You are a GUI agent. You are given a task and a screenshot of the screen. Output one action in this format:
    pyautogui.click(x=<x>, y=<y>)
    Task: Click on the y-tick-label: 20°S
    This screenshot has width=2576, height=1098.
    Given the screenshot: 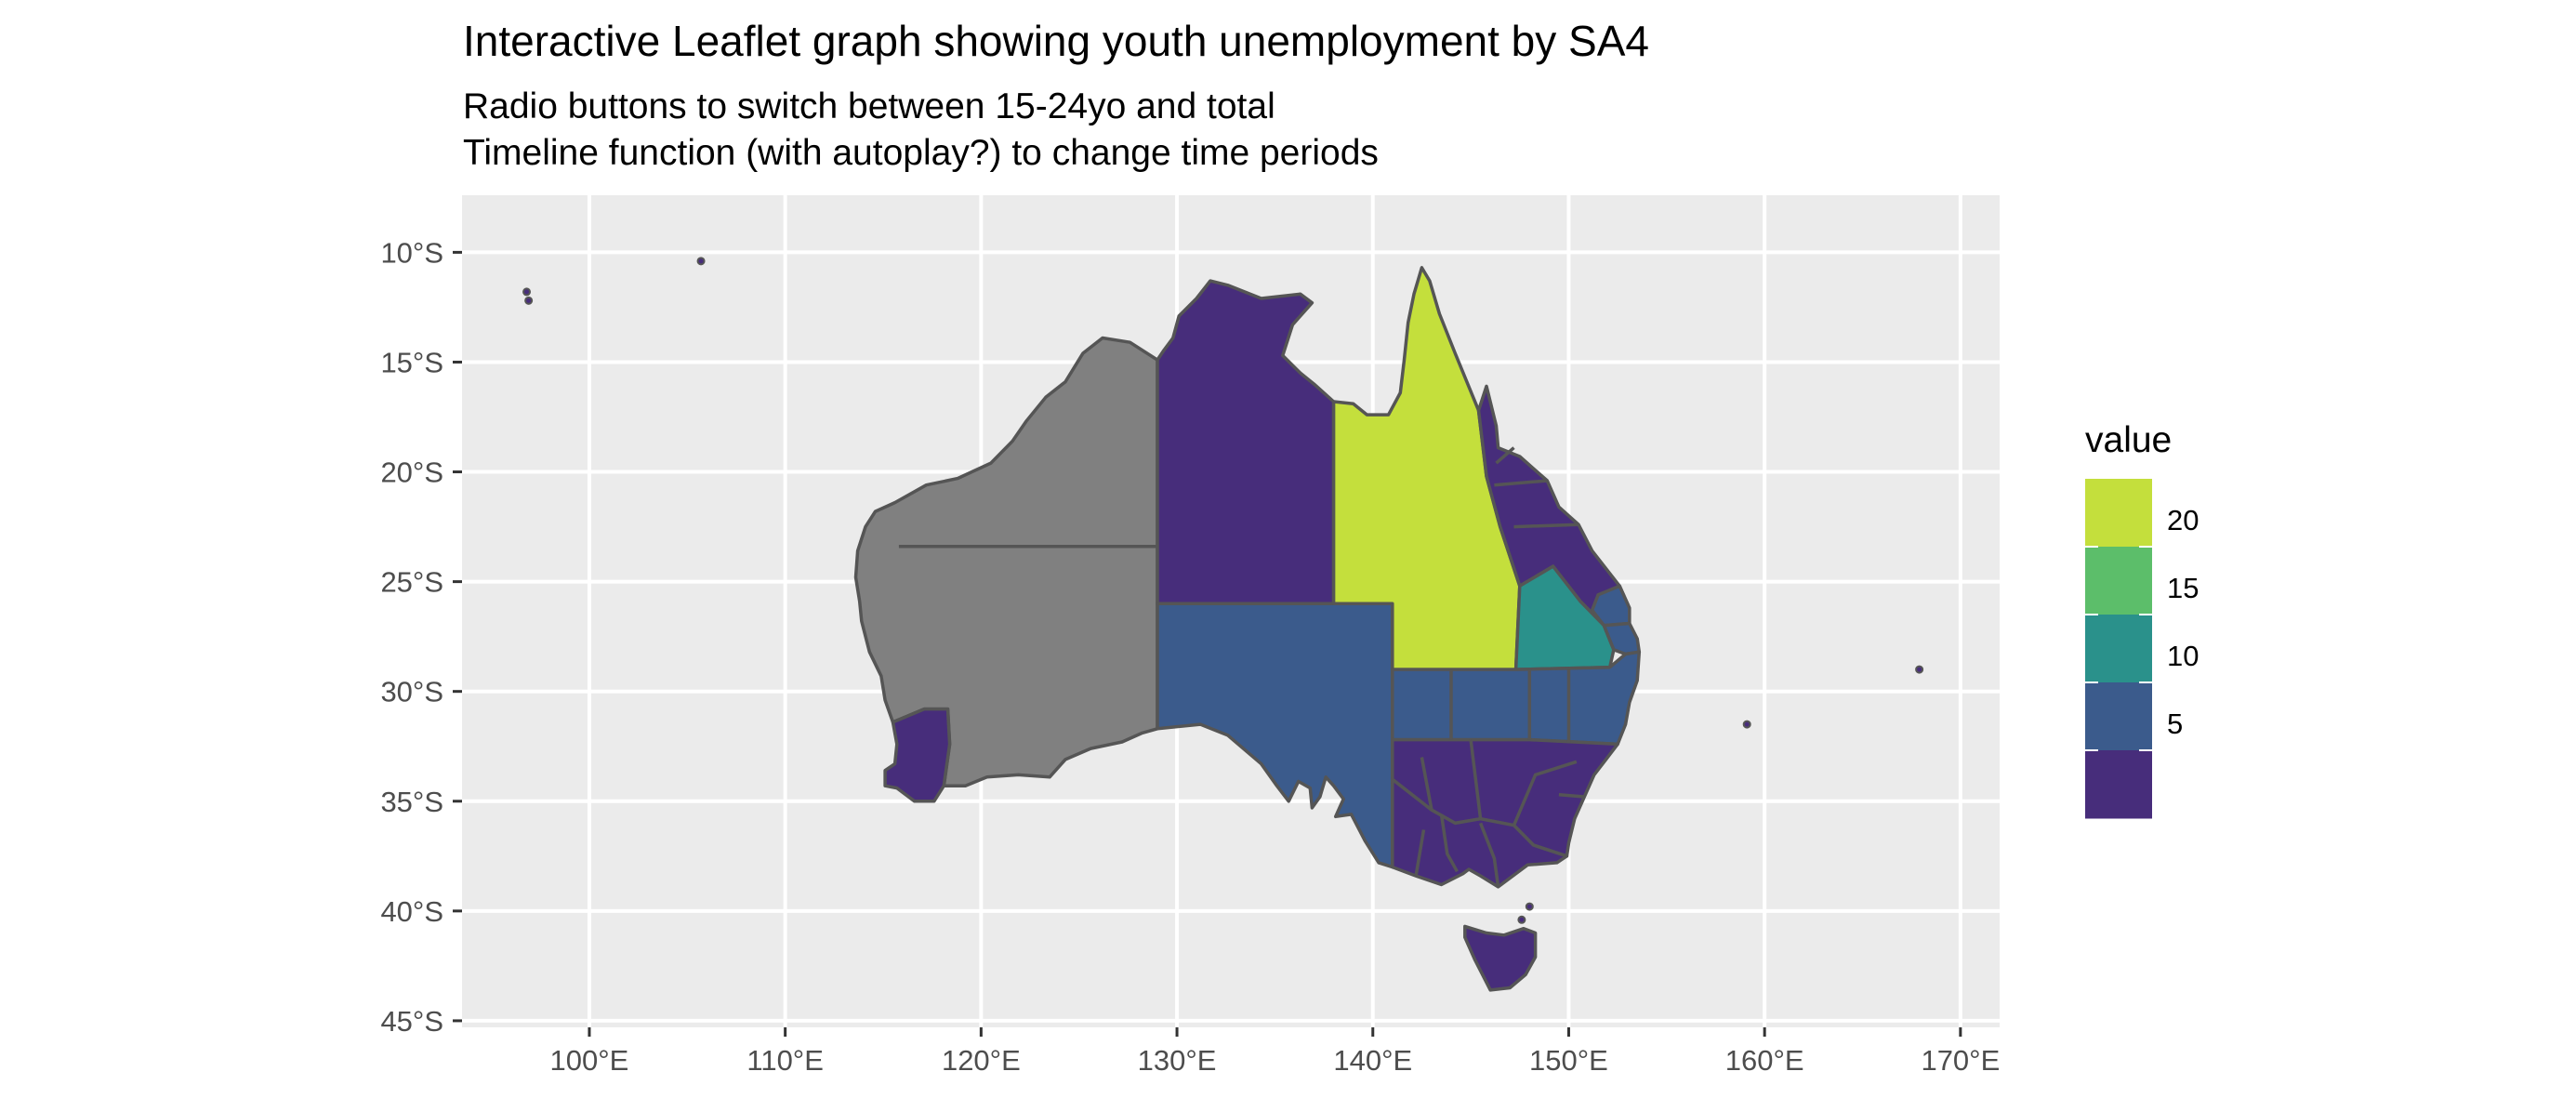 What is the action you would take?
    pyautogui.click(x=411, y=472)
    